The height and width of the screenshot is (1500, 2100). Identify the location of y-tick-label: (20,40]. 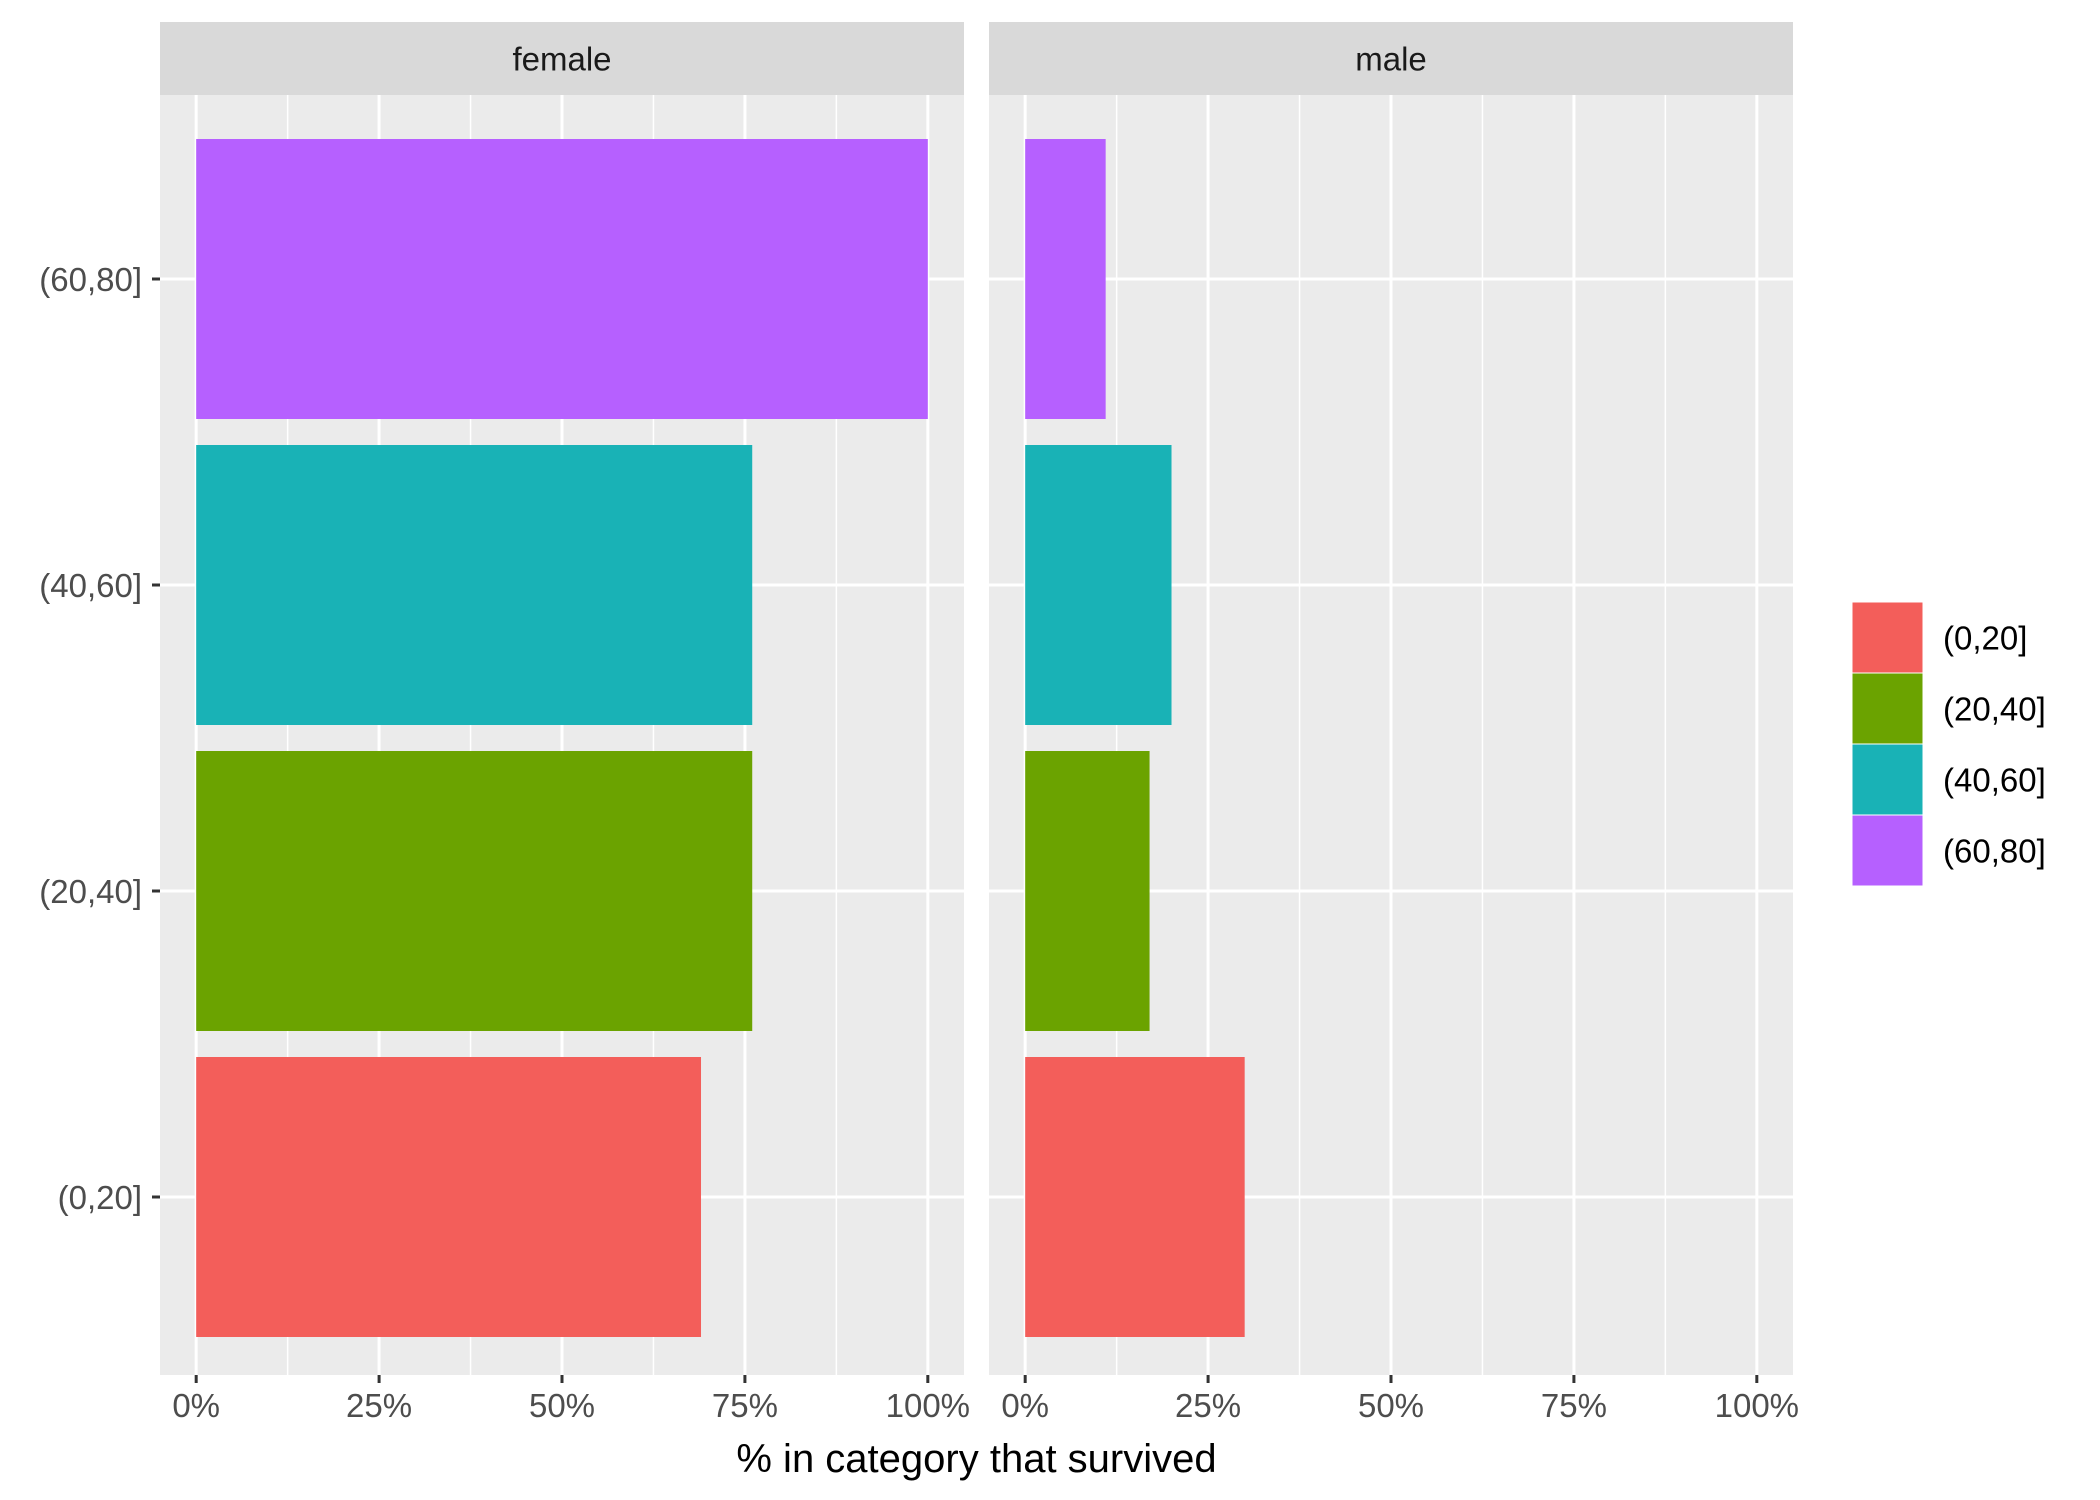
(90, 891).